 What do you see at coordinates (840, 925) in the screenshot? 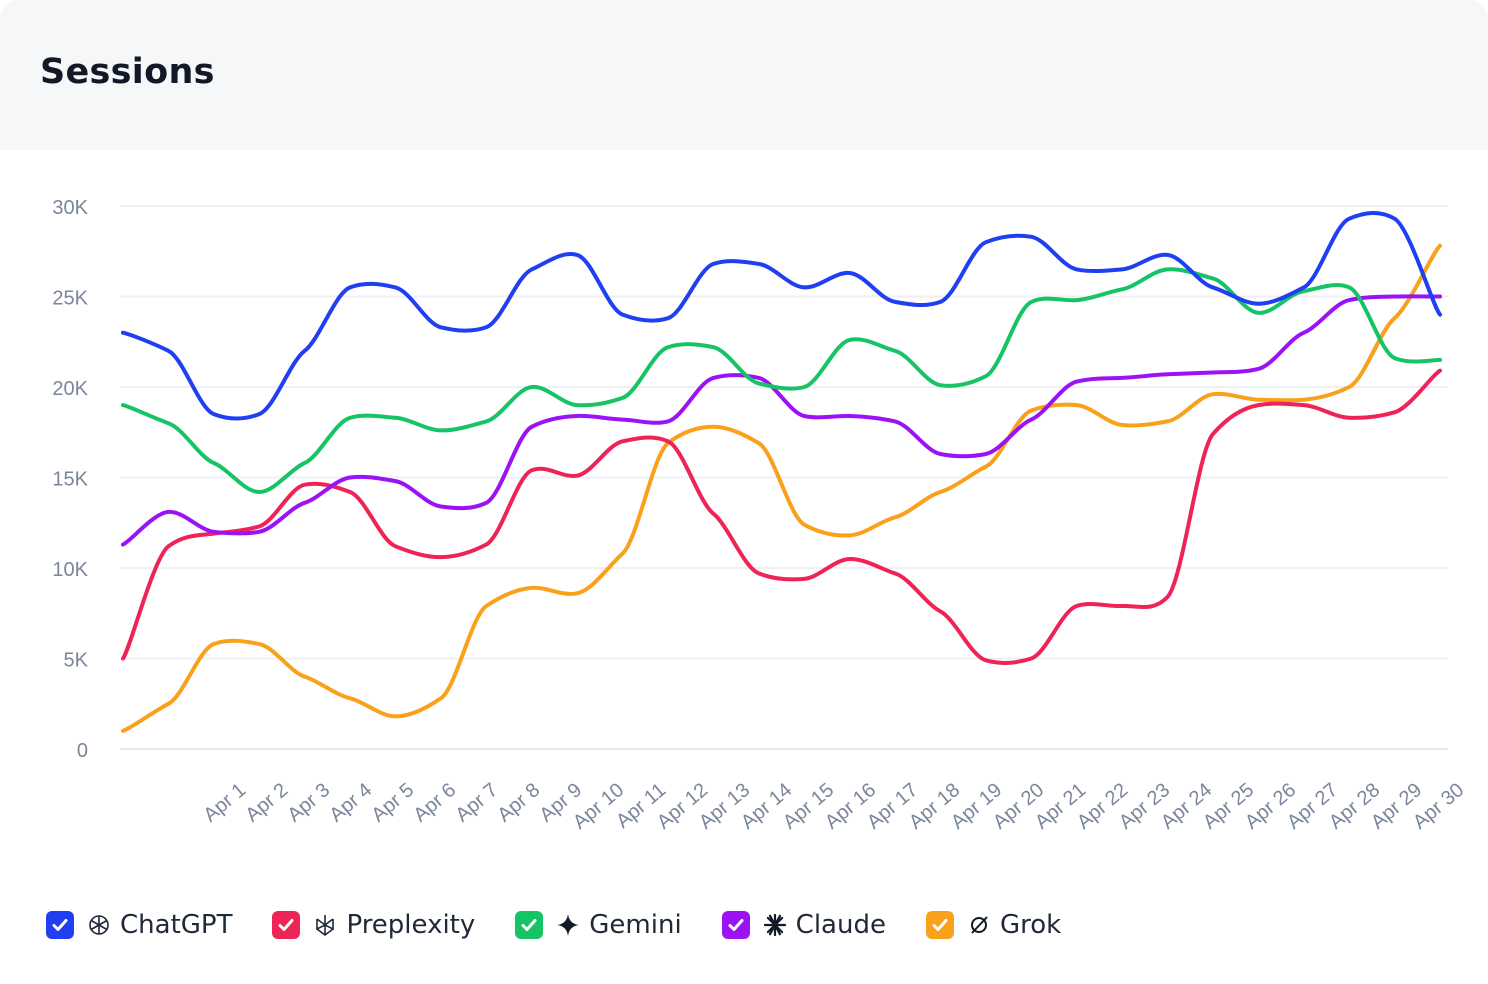
I see `legend-label: Claude` at bounding box center [840, 925].